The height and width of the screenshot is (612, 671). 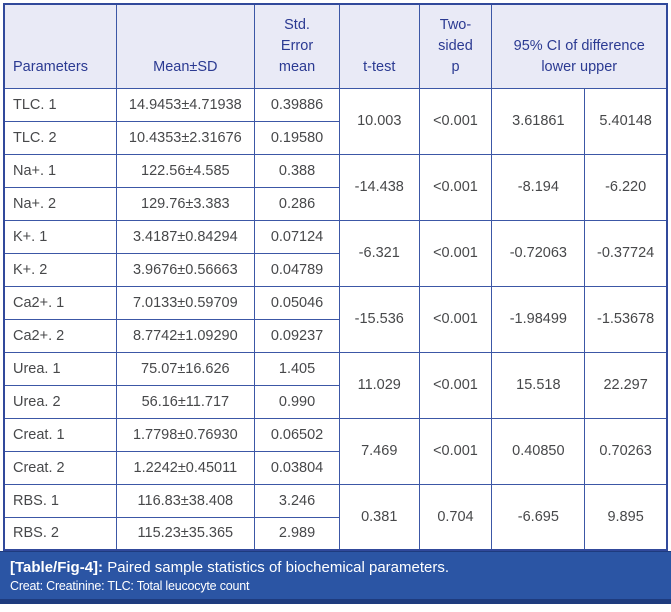 I want to click on std-error-cell: 0.39886, so click(x=297, y=104).